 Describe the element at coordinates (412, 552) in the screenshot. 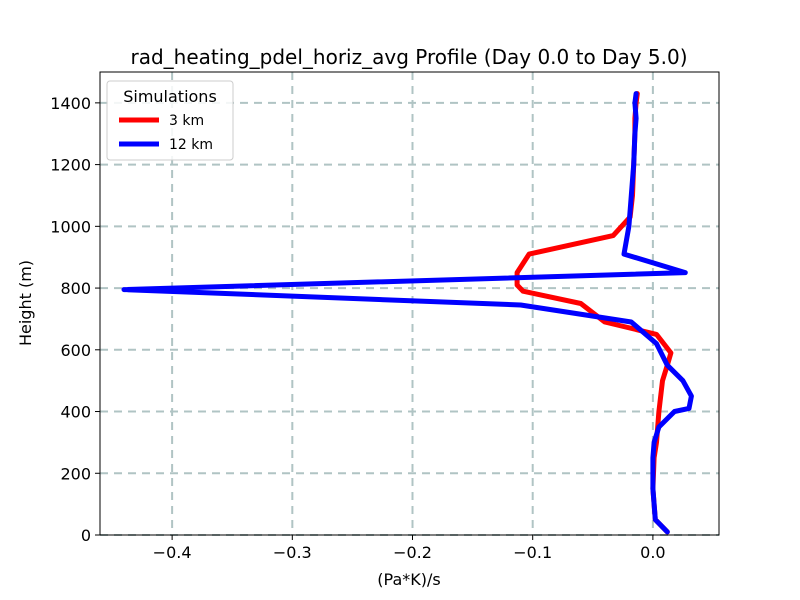

I see `x-tick-label: −0.2` at that location.